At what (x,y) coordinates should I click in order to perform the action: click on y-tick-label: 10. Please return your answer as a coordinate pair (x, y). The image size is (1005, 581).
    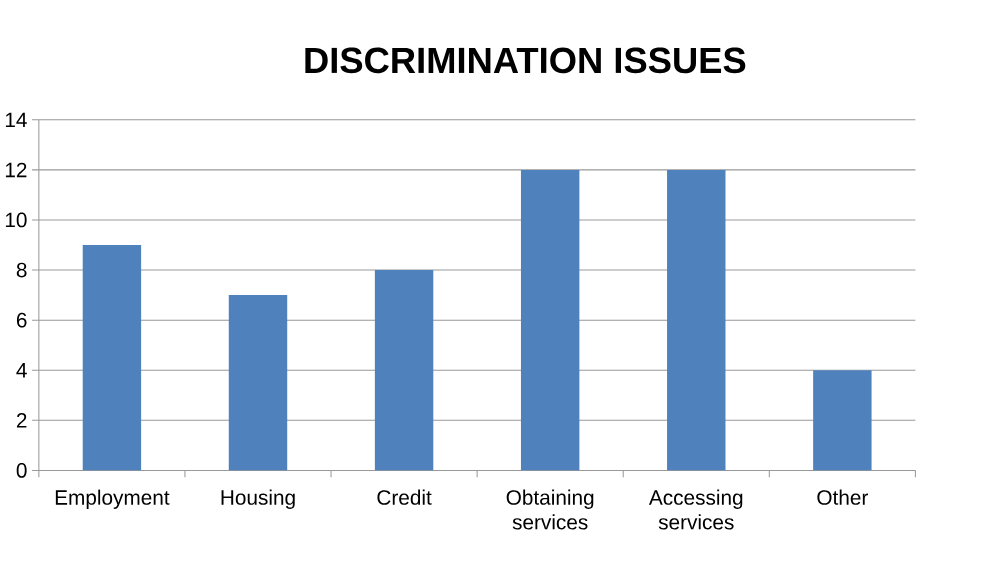
    Looking at the image, I should click on (16, 220).